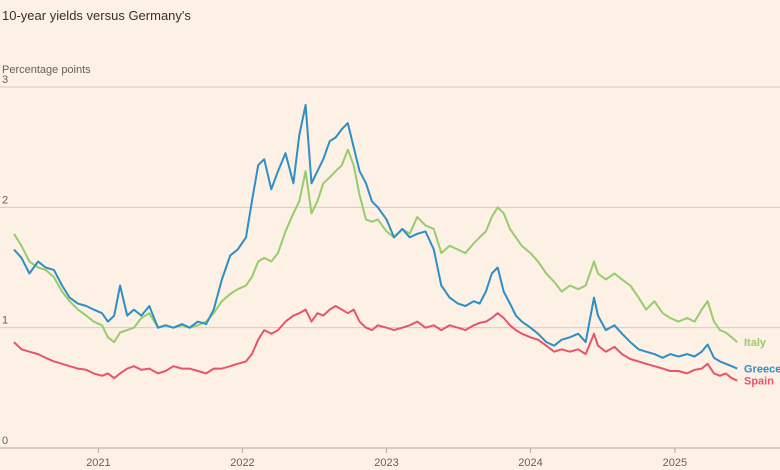 The image size is (780, 470). Describe the element at coordinates (5, 321) in the screenshot. I see `y-tick-label: 1` at that location.